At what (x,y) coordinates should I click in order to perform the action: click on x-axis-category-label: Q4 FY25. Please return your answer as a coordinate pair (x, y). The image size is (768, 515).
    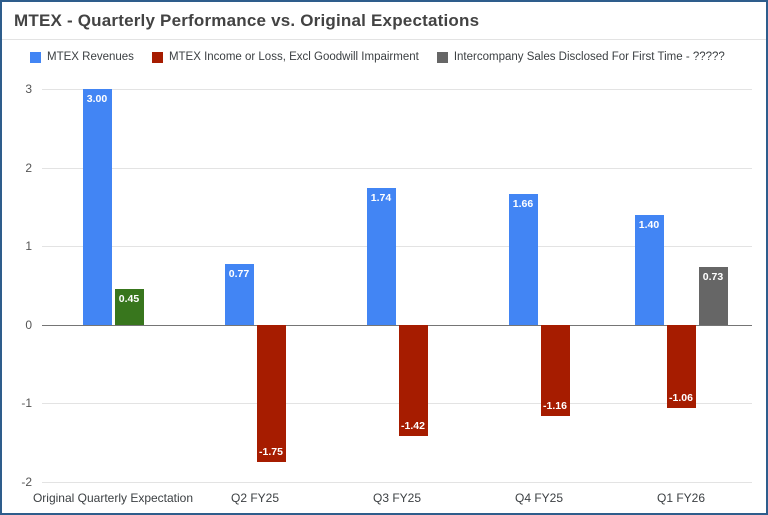
    Looking at the image, I should click on (539, 498).